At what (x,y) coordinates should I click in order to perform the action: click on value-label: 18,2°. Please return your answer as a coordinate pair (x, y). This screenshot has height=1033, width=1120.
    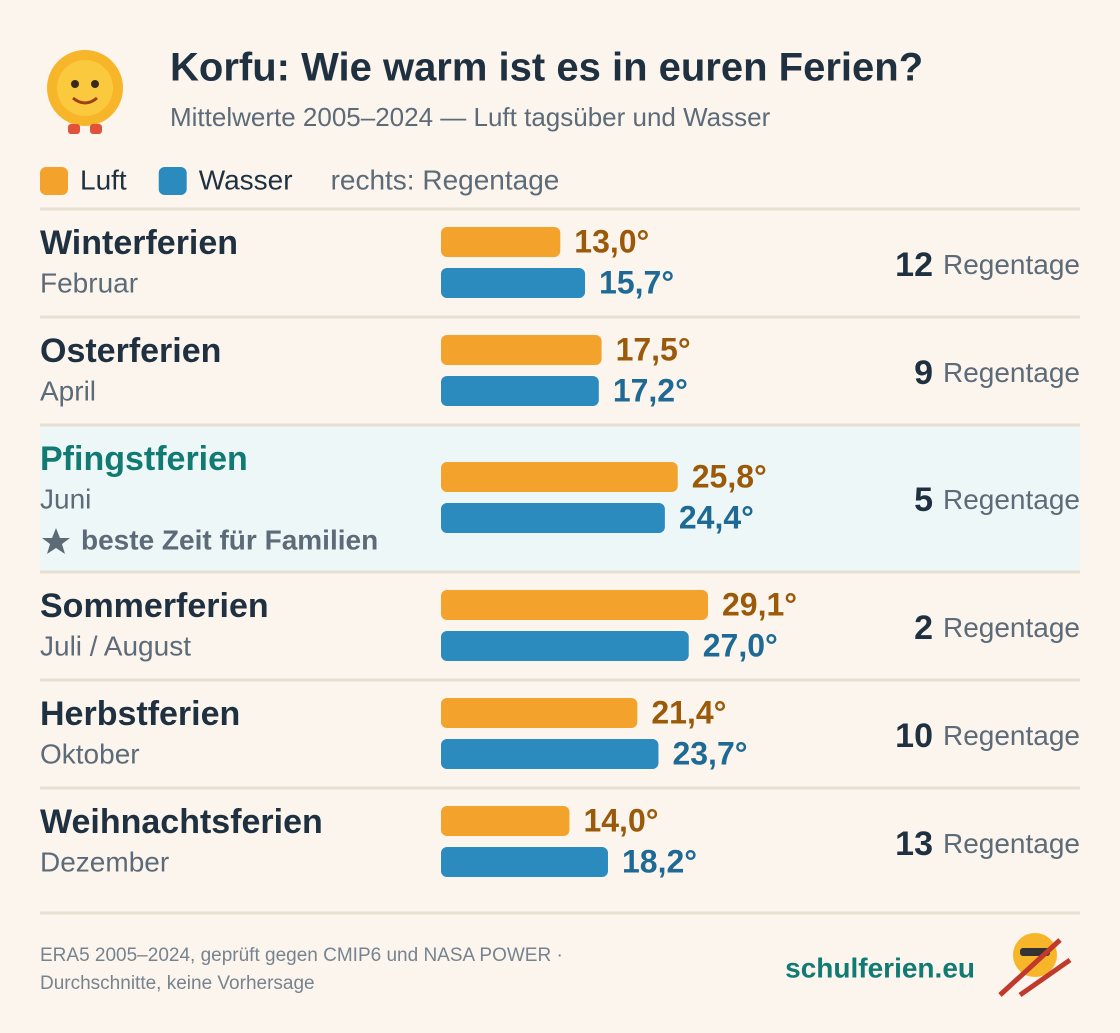
    Looking at the image, I should click on (659, 861).